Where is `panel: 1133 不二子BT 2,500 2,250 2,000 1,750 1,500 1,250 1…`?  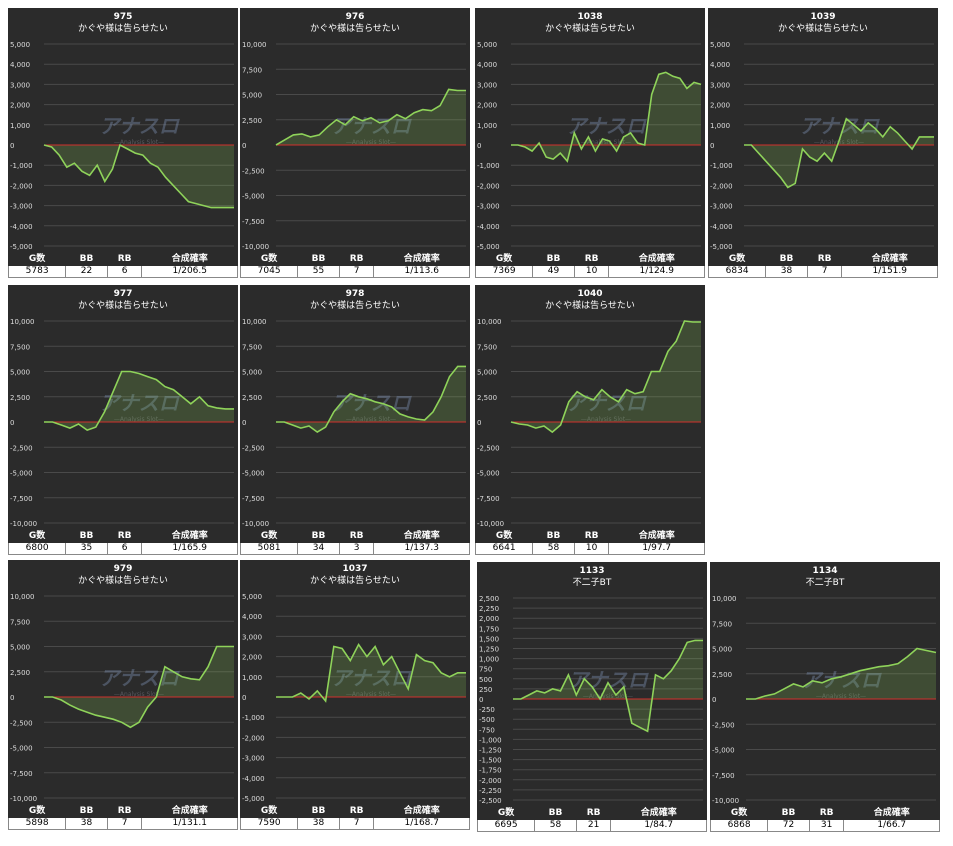
panel: 1133 不二子BT 2,500 2,250 2,000 1,750 1,500 1,250 1… is located at coordinates (591, 697).